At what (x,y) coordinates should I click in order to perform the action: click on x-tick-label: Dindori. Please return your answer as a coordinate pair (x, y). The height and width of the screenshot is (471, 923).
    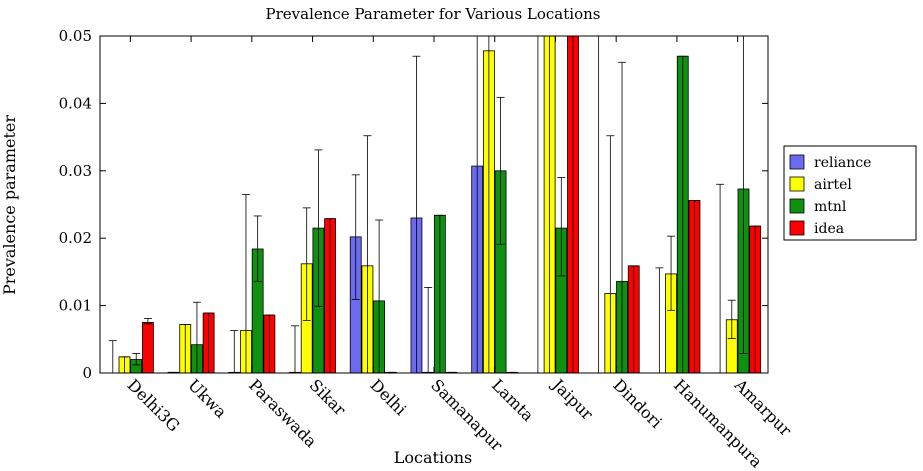
    Looking at the image, I should click on (637, 403).